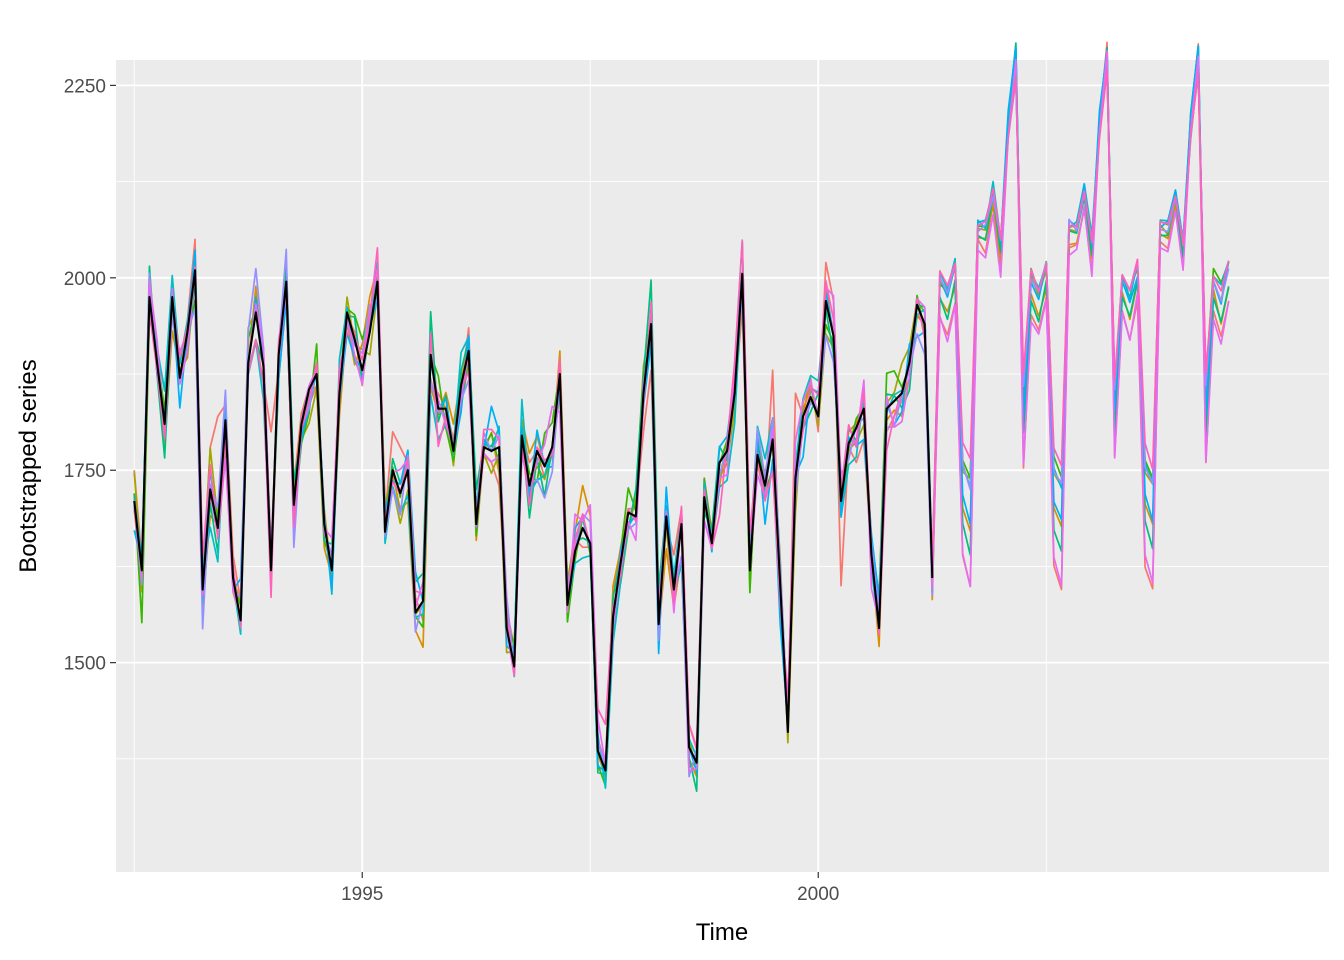  Describe the element at coordinates (85, 471) in the screenshot. I see `y-tick-label: 1750` at that location.